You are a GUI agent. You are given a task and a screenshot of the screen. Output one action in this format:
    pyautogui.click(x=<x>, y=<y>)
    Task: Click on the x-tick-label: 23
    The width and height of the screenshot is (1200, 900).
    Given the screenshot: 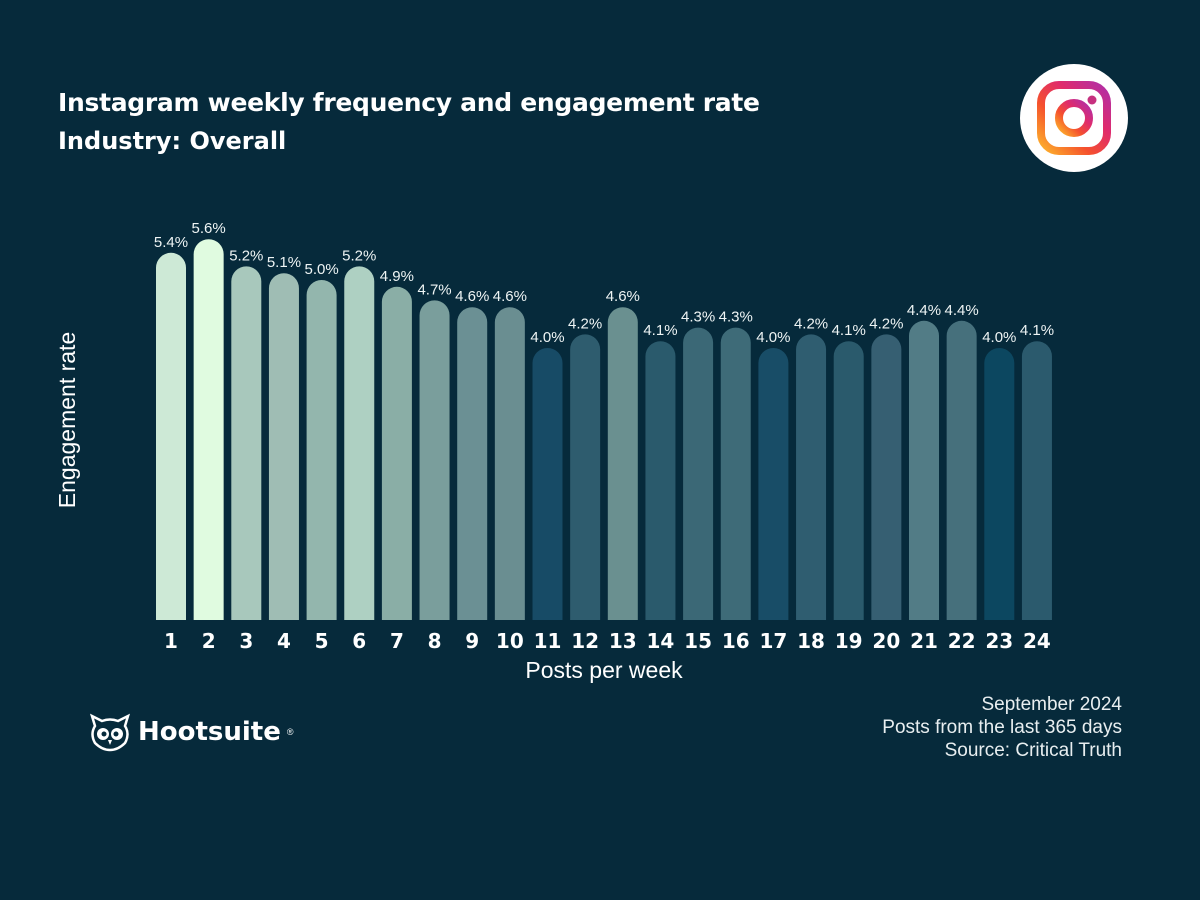 What is the action you would take?
    pyautogui.click(x=999, y=641)
    